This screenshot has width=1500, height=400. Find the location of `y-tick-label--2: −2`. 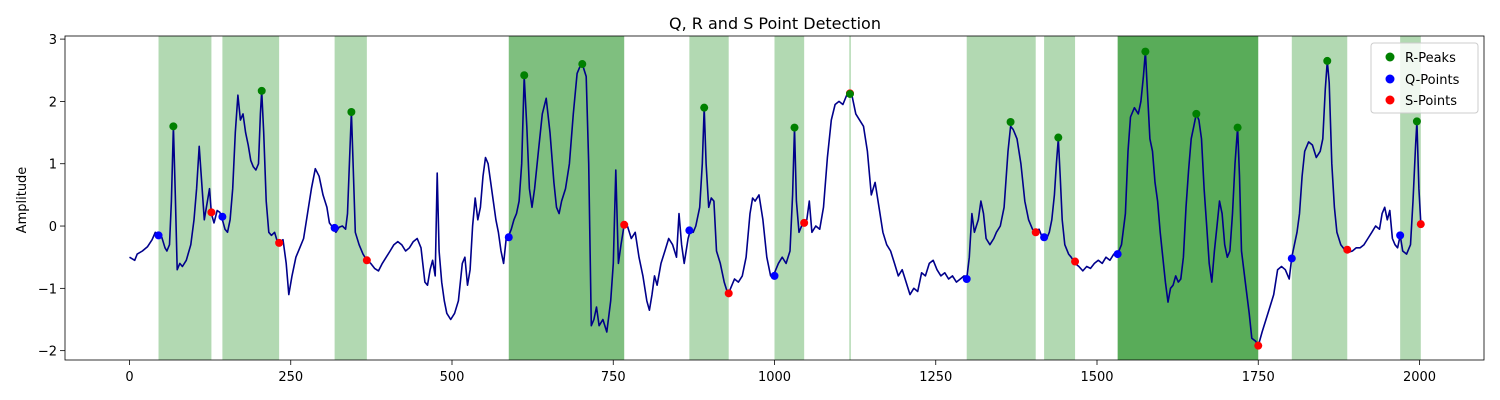

y-tick-label--2: −2 is located at coordinates (47, 352).